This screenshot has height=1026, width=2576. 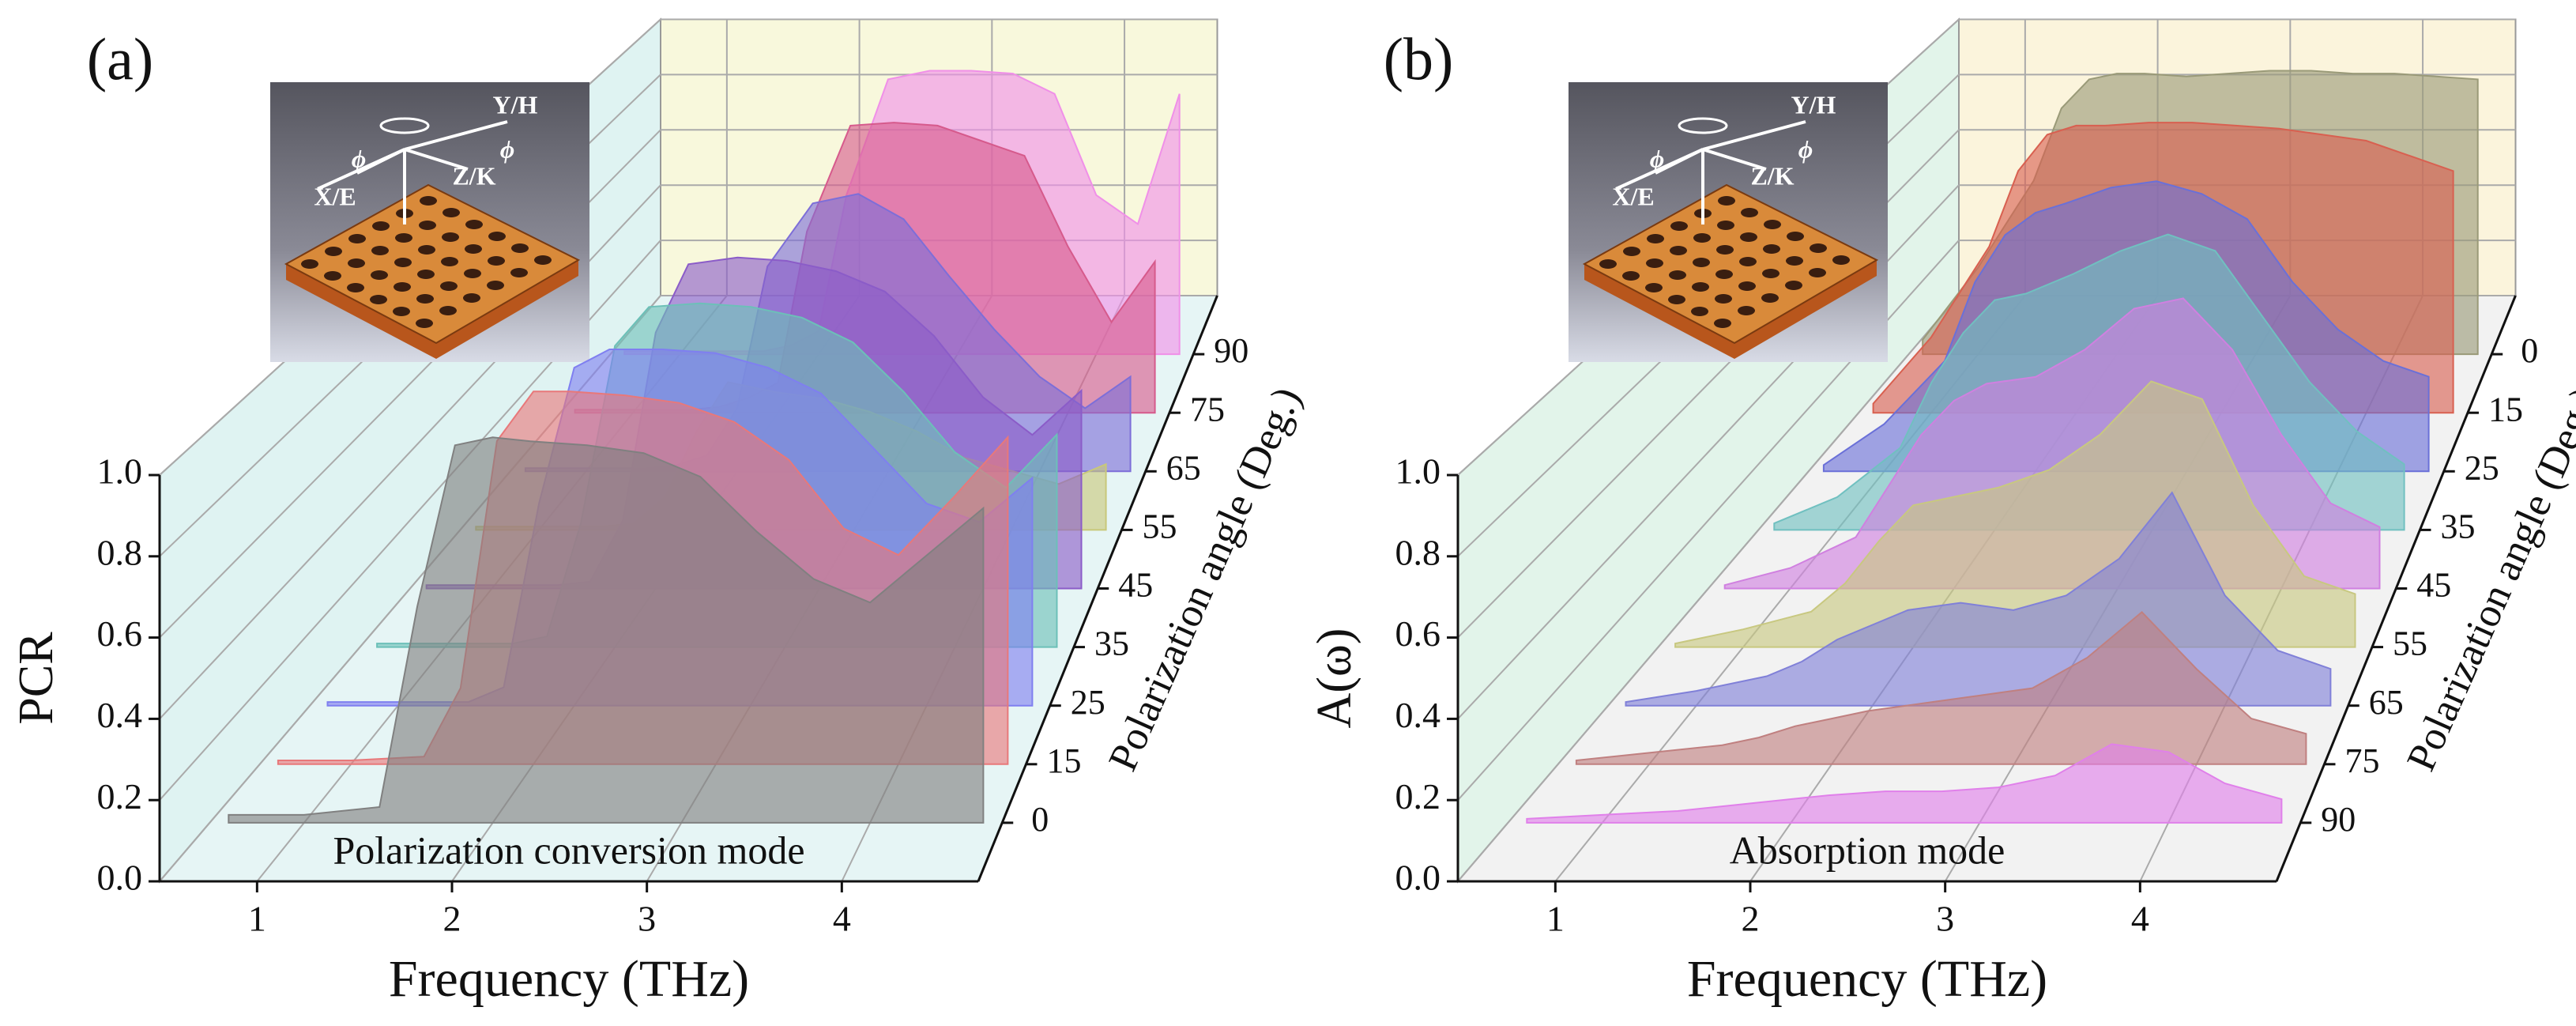 I want to click on z-tick-label: 65, so click(x=2386, y=702).